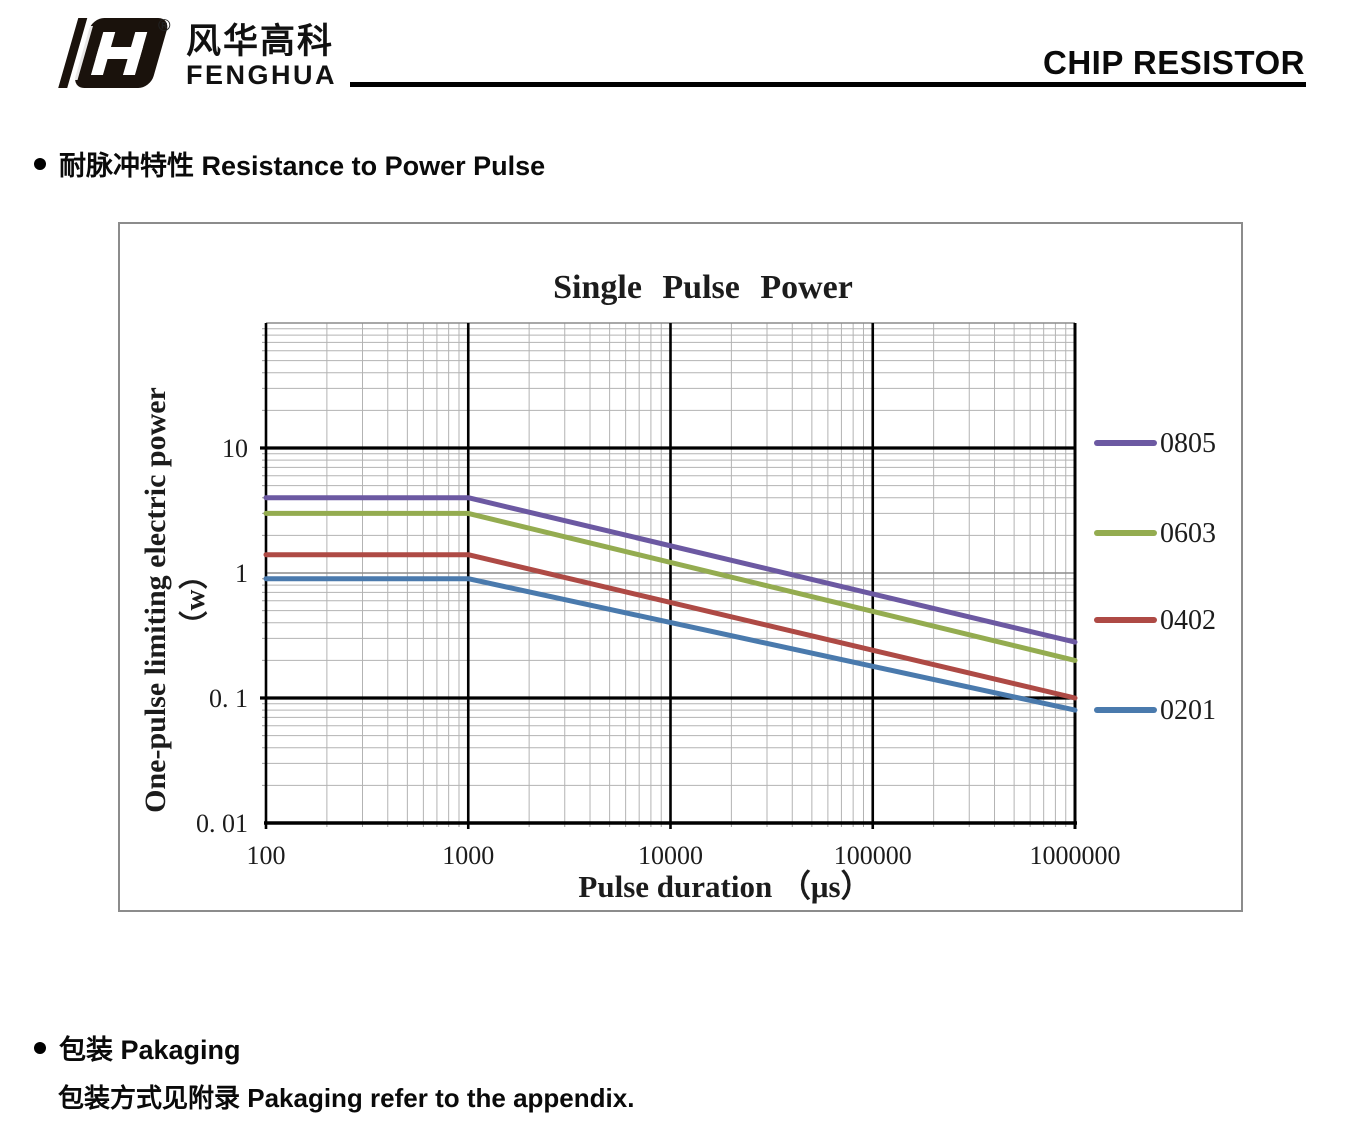  I want to click on header-divider, so click(828, 84).